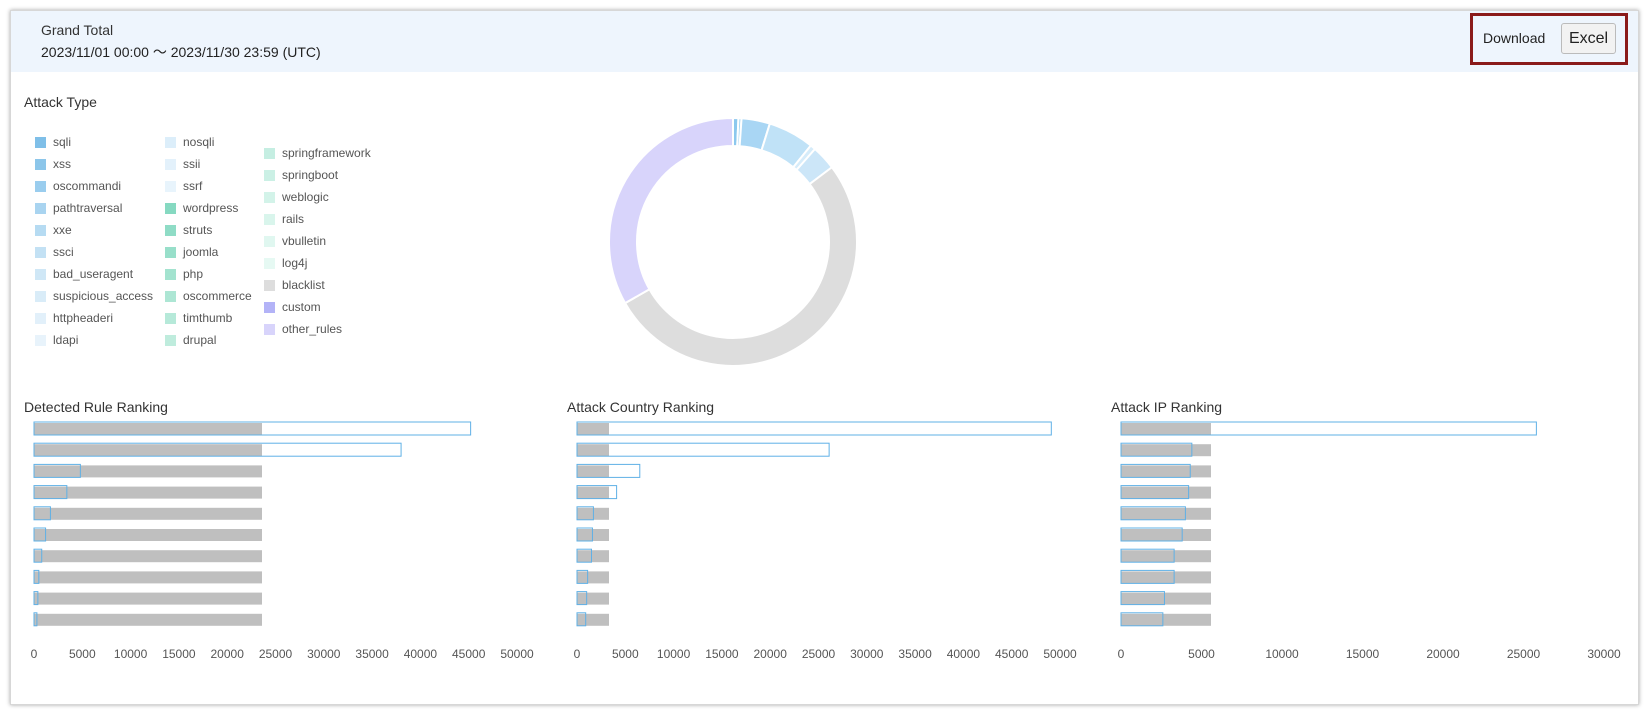 The image size is (1650, 712). Describe the element at coordinates (312, 329) in the screenshot. I see `legend-label: other_rules` at that location.